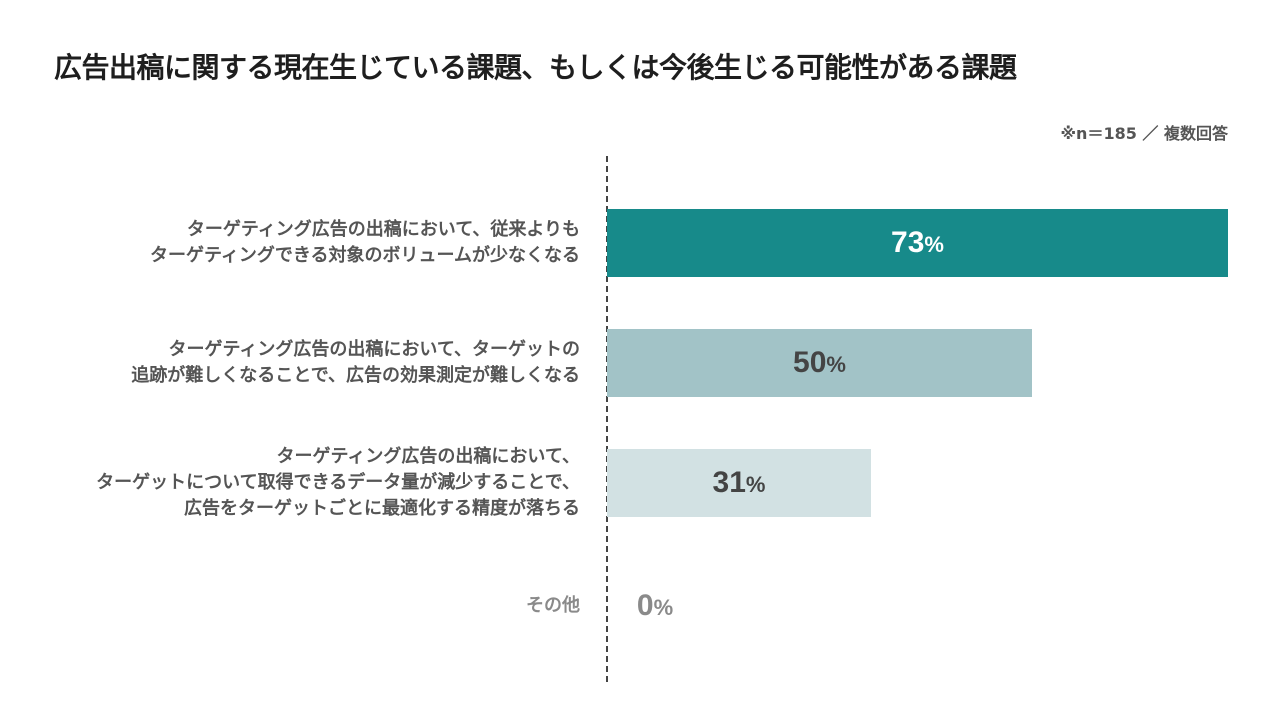 Image resolution: width=1280 pixels, height=721 pixels. What do you see at coordinates (1144, 133) in the screenshot?
I see `sample-note: ※n＝185 ／ 複数回答` at bounding box center [1144, 133].